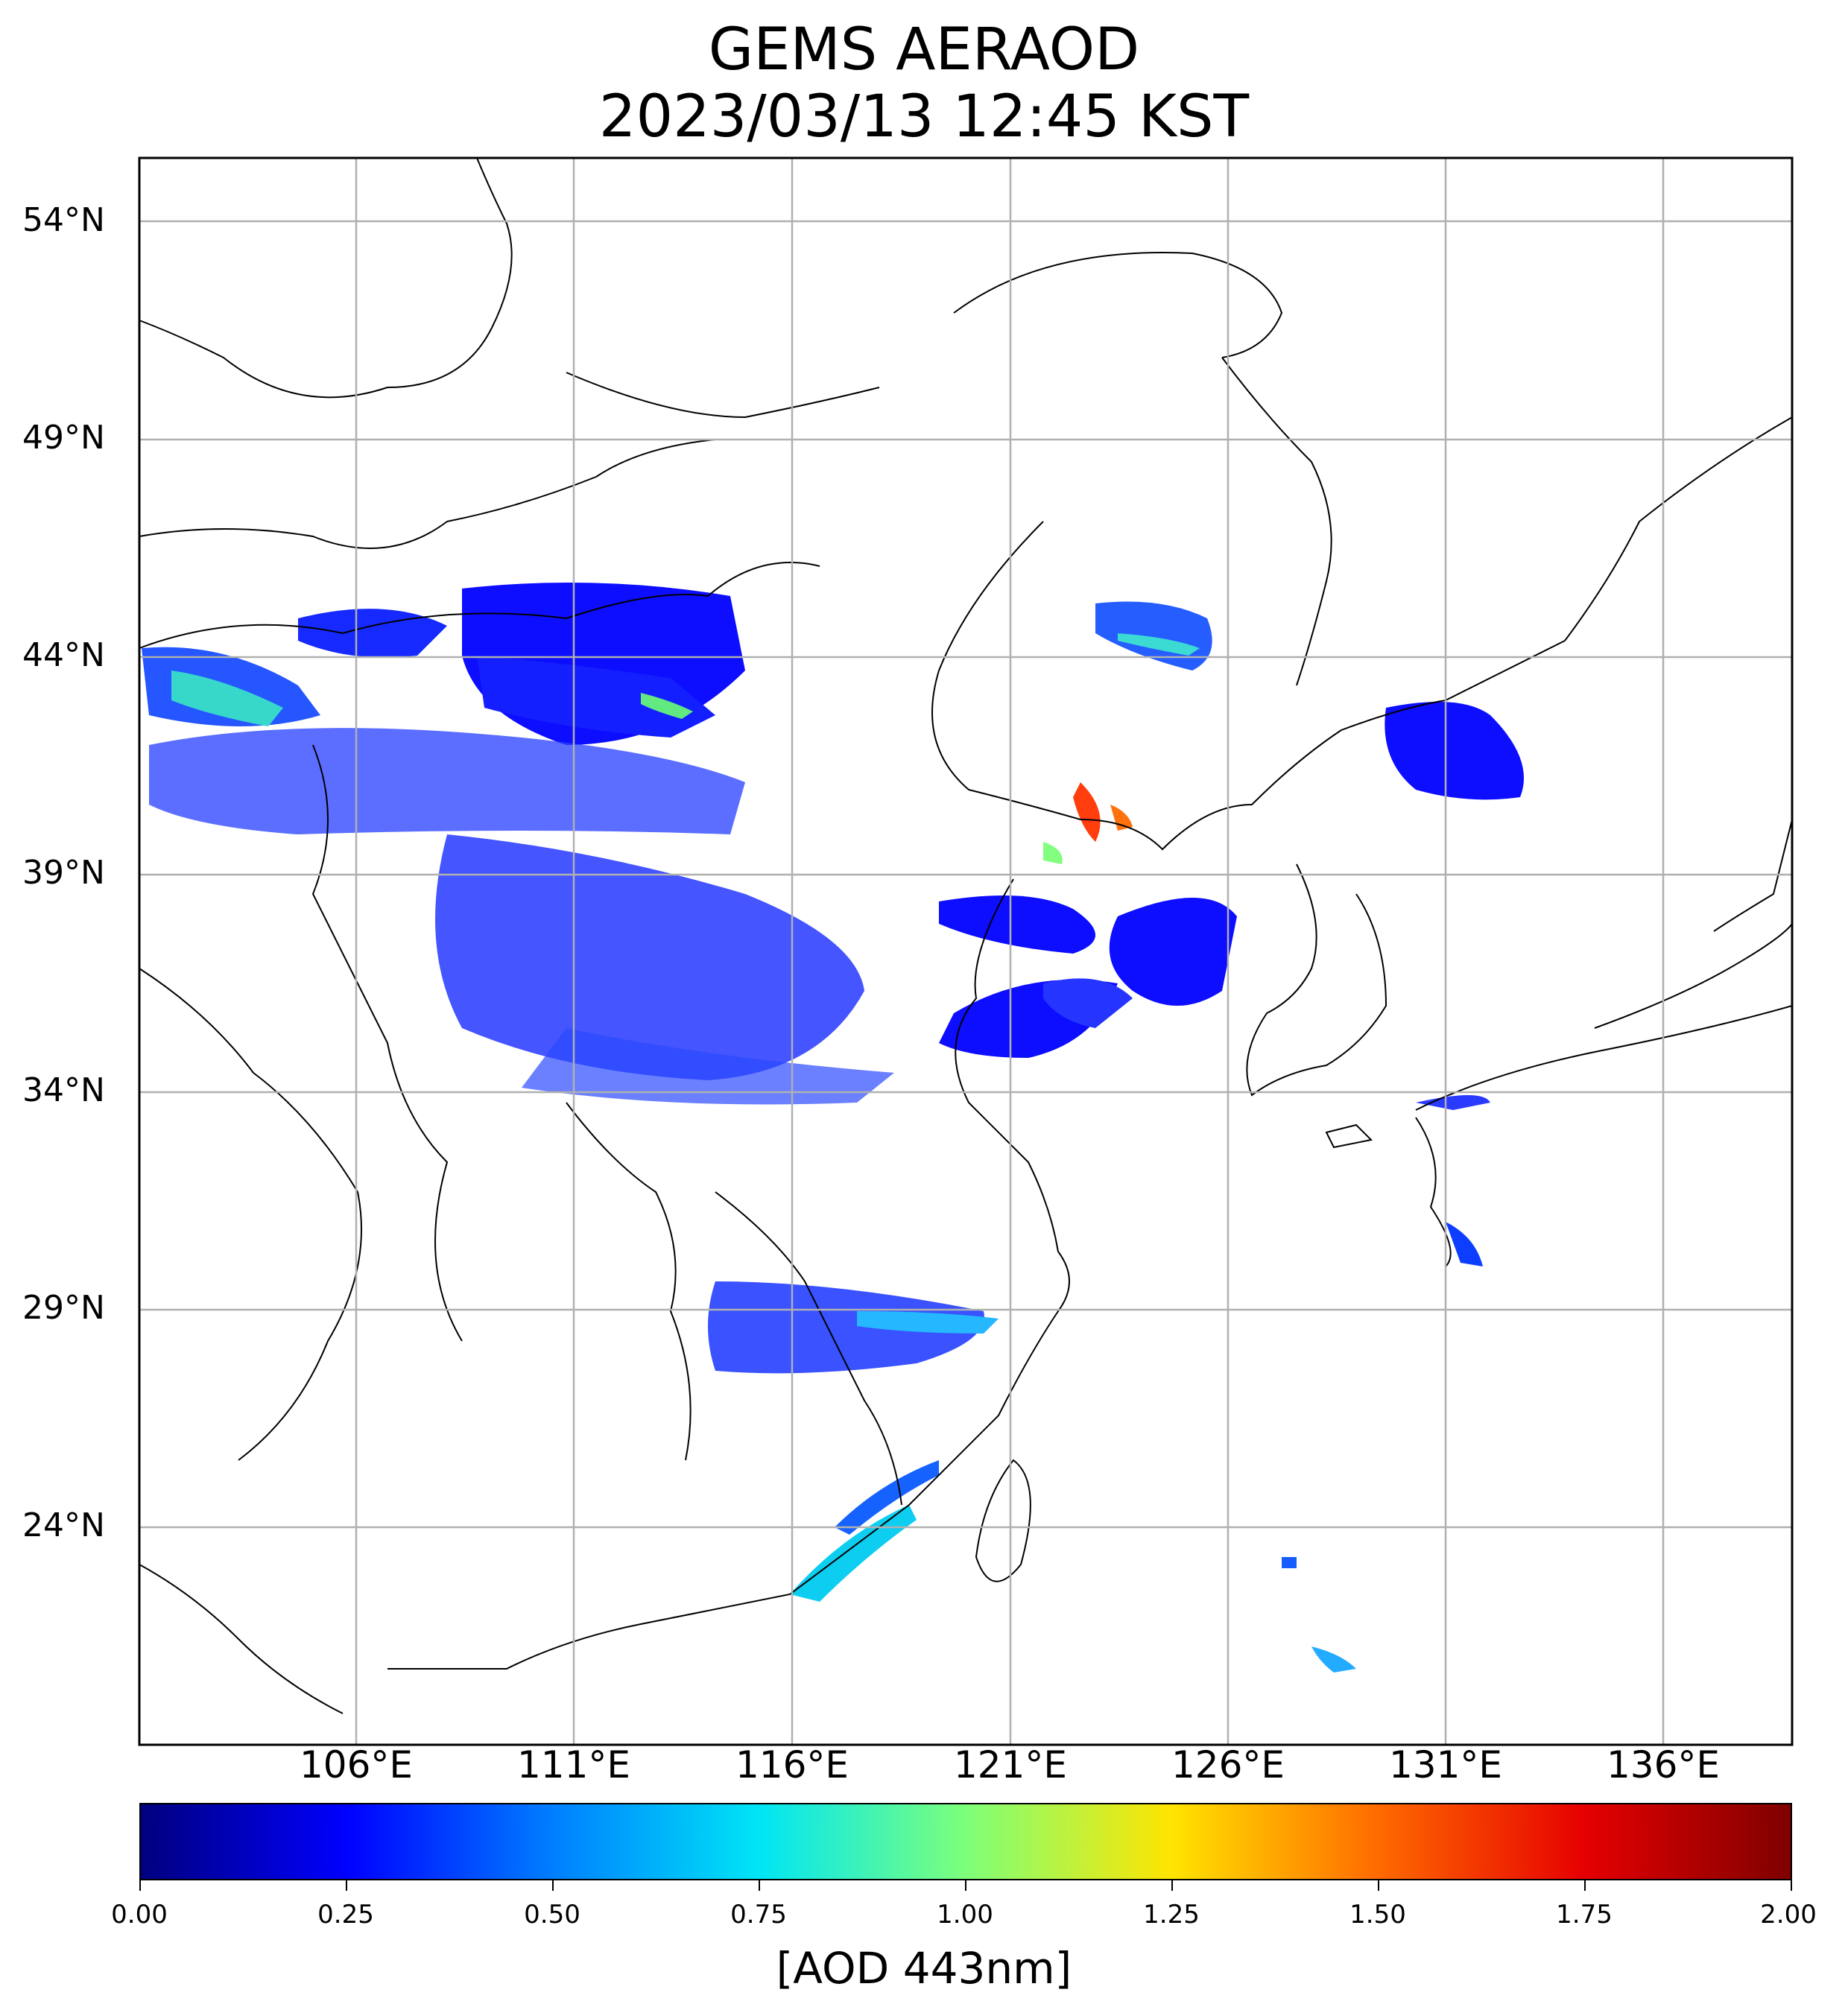  I want to click on lat-label-34n: 34°N, so click(64, 1090).